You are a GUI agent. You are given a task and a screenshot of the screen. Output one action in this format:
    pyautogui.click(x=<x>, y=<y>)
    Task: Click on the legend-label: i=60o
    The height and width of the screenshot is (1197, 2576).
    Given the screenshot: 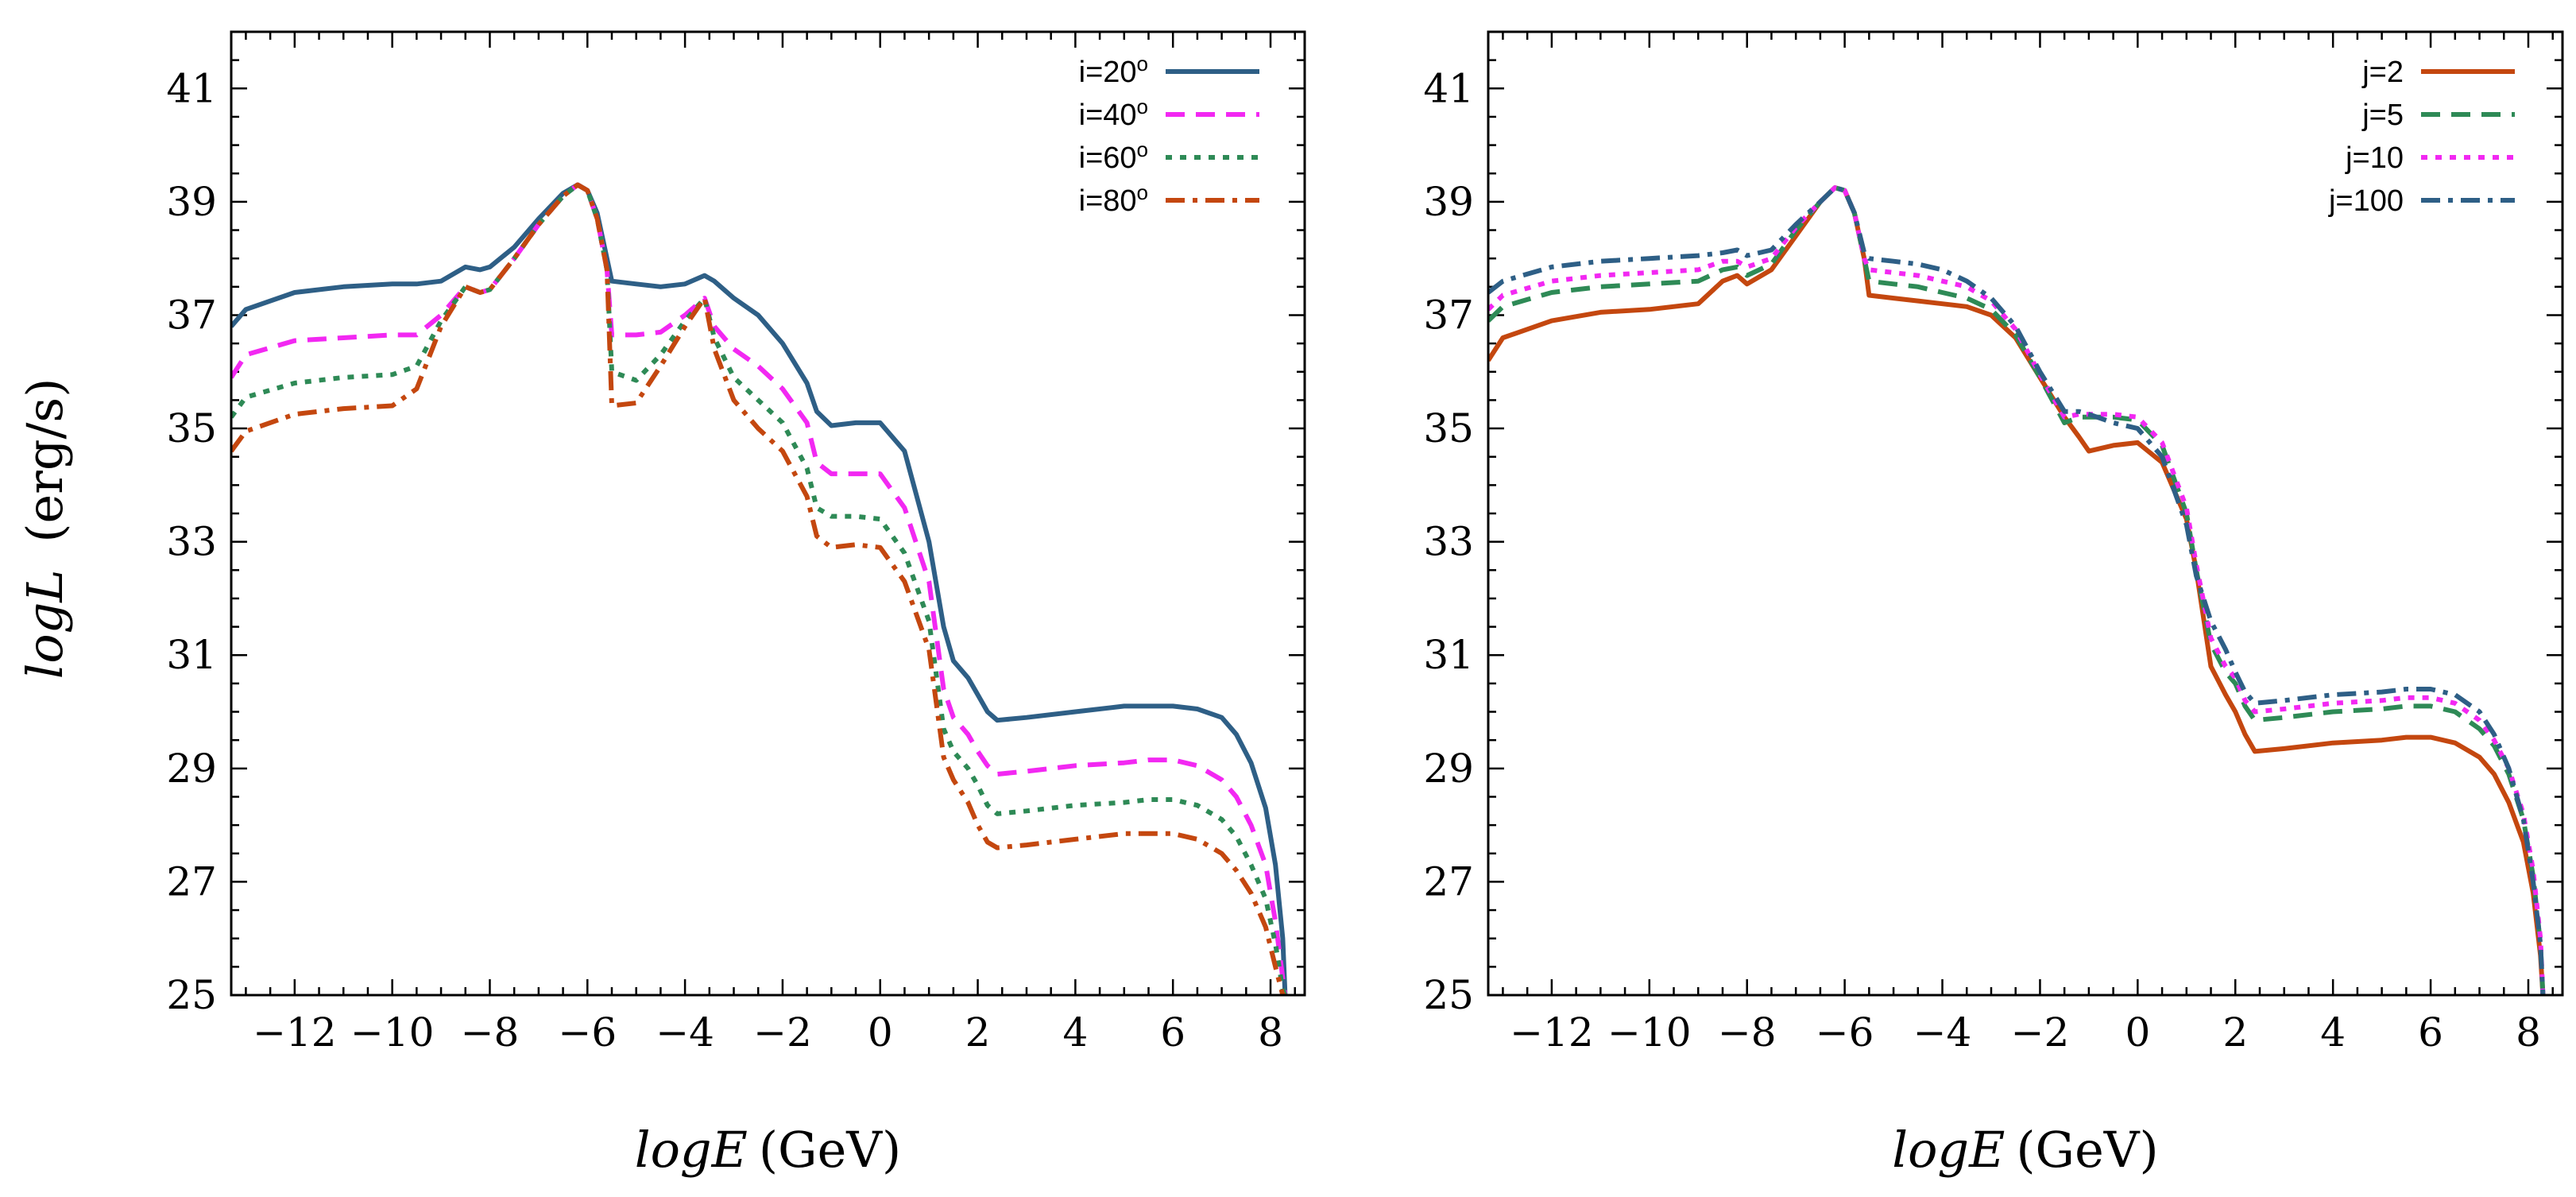 What is the action you would take?
    pyautogui.click(x=1113, y=156)
    